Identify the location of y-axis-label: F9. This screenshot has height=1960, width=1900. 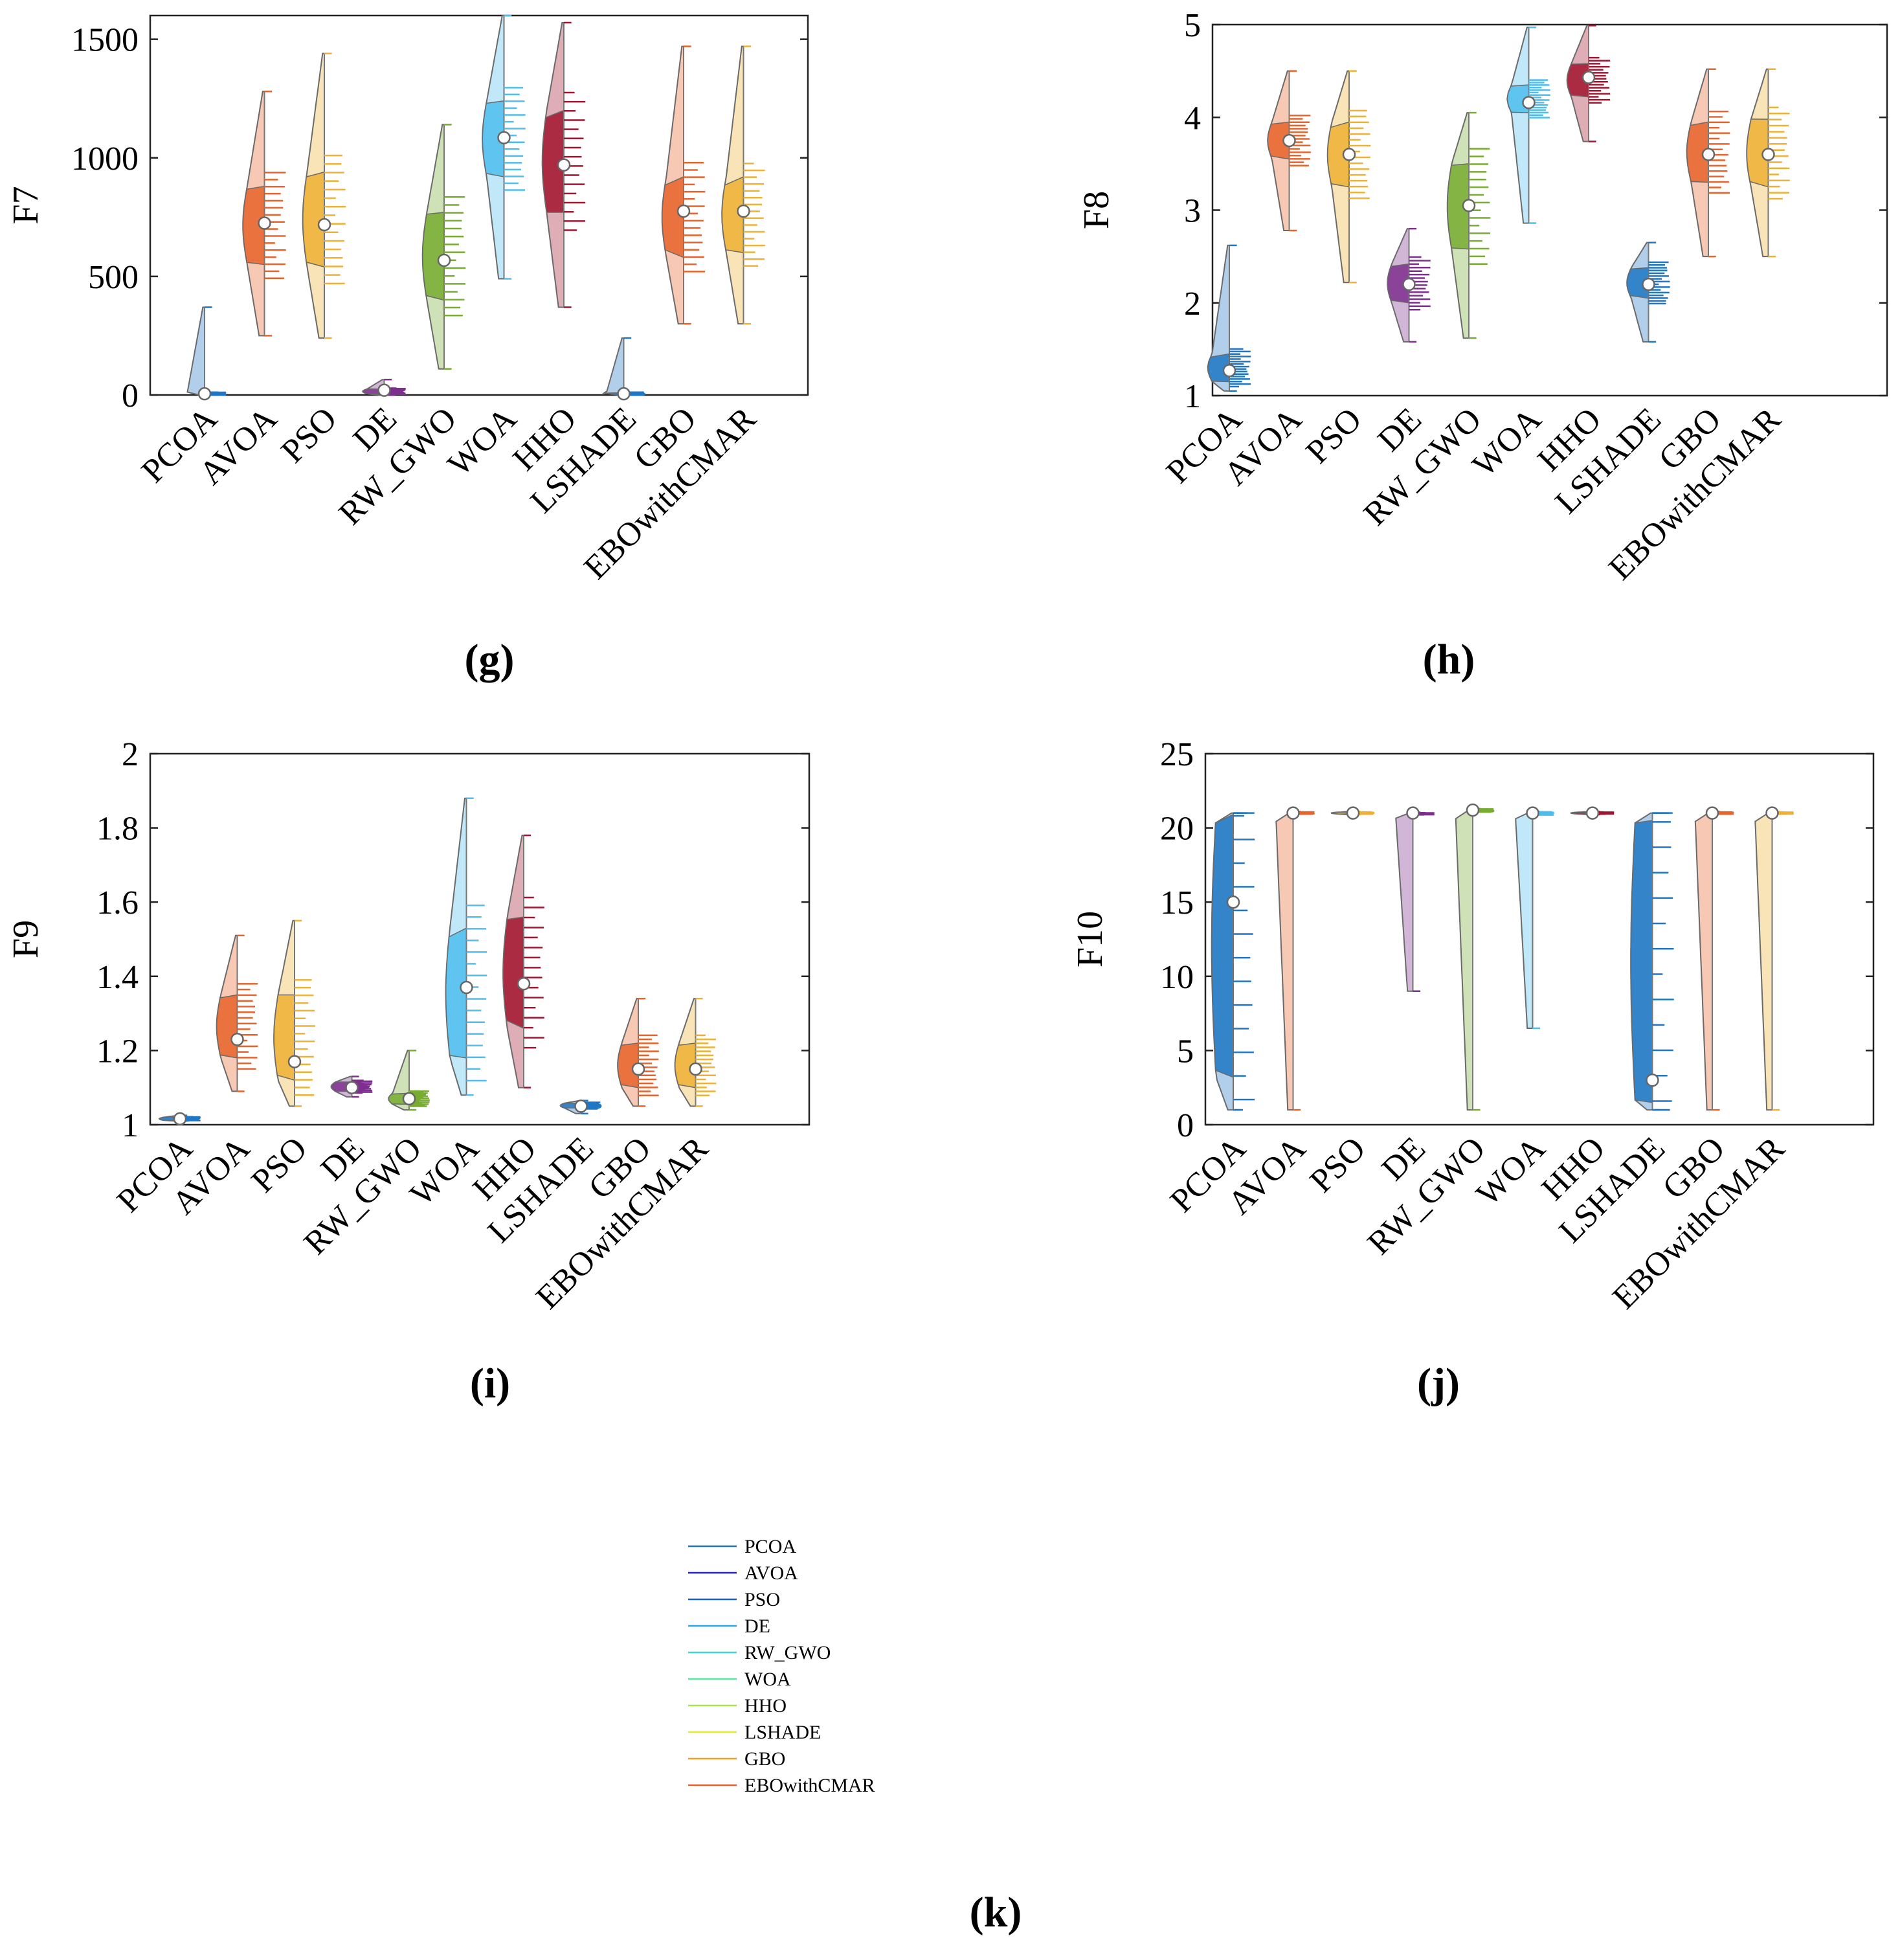
(26, 939).